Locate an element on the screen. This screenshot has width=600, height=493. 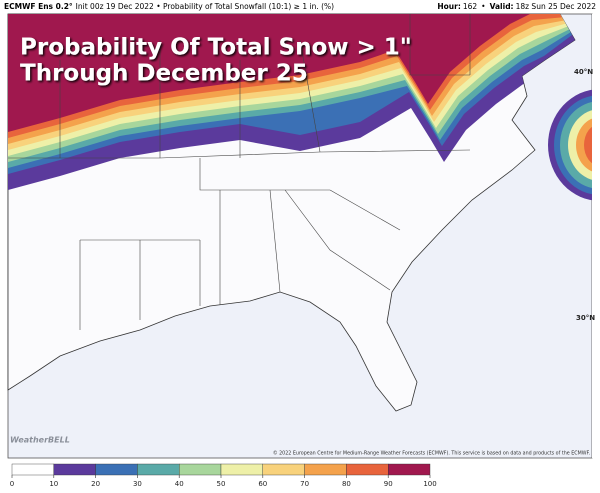
colorbar-tick-label: 60 is located at coordinates (262, 484).